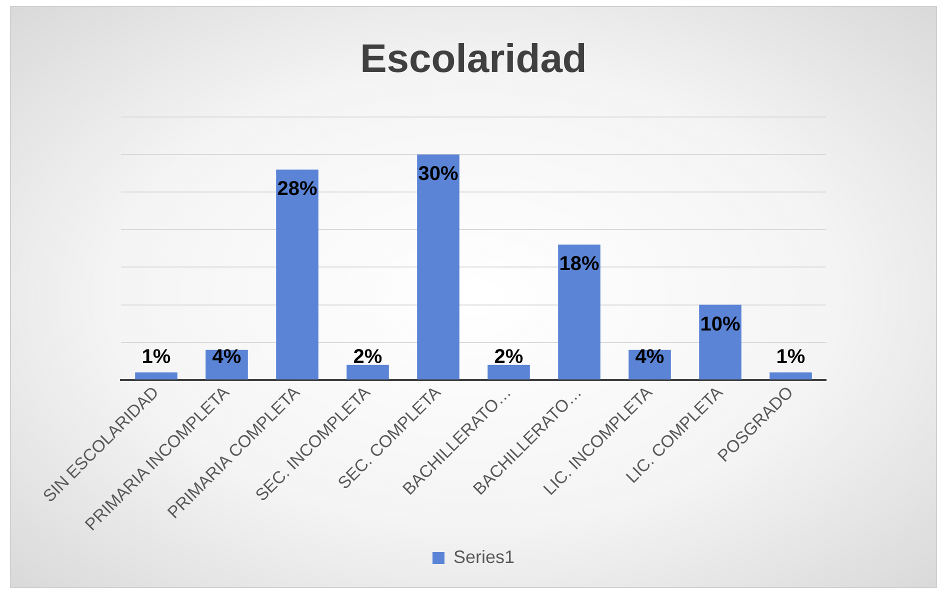 This screenshot has width=943, height=592. Describe the element at coordinates (297, 189) in the screenshot. I see `data-label: 28%` at that location.